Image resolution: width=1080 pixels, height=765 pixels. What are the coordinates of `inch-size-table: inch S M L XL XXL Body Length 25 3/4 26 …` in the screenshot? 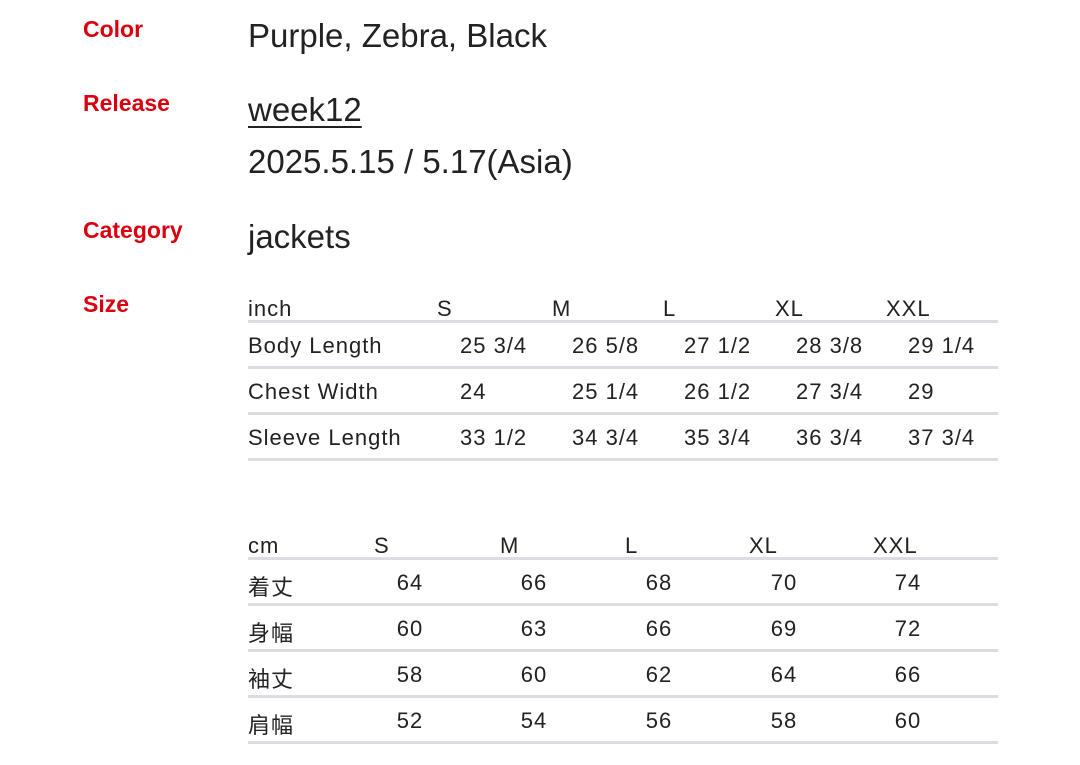 It's located at (623, 378).